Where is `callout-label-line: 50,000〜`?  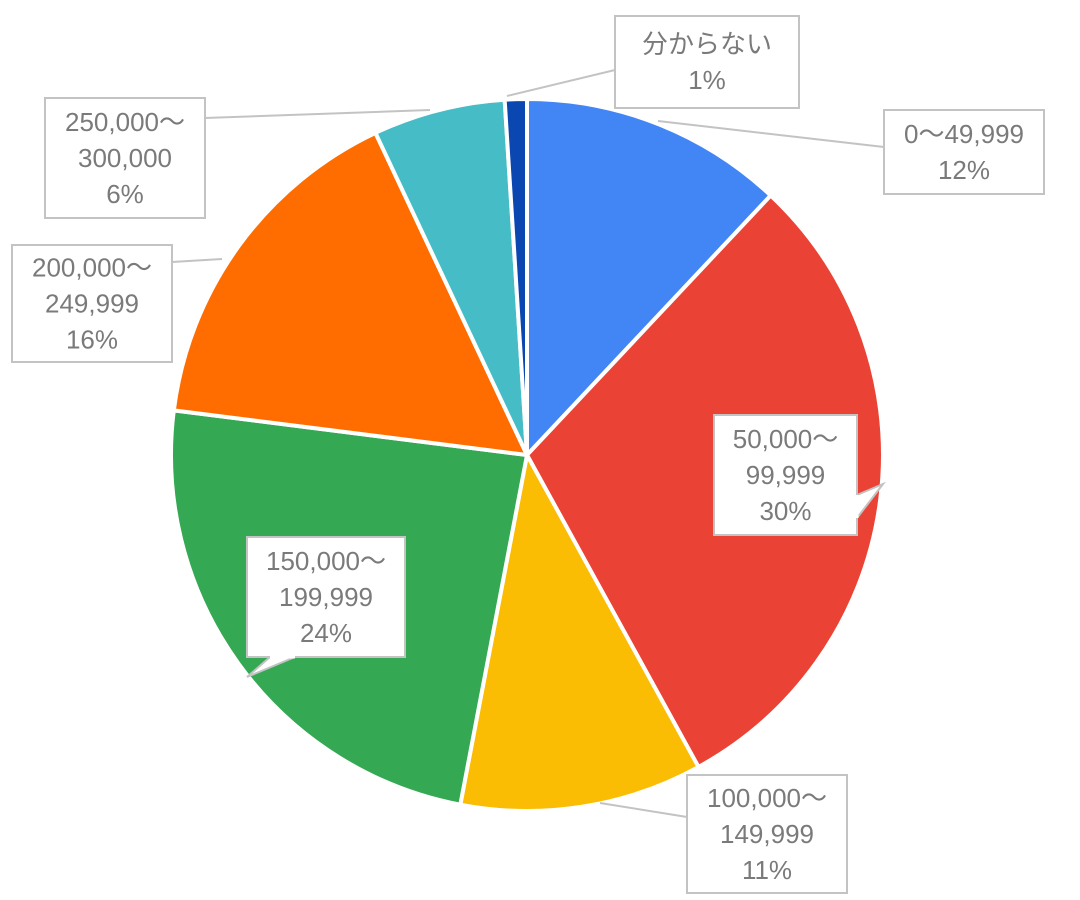 callout-label-line: 50,000〜 is located at coordinates (786, 439).